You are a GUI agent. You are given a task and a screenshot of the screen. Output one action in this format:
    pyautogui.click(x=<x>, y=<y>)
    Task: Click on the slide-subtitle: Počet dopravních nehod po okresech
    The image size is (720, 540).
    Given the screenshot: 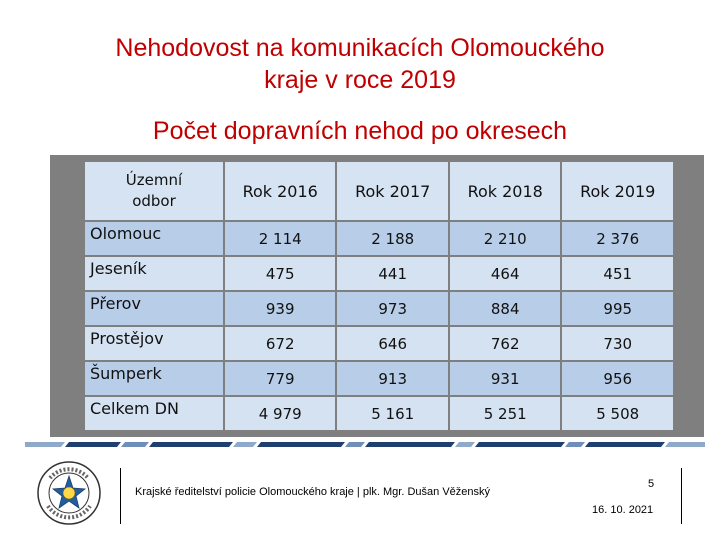 What is the action you would take?
    pyautogui.click(x=360, y=131)
    